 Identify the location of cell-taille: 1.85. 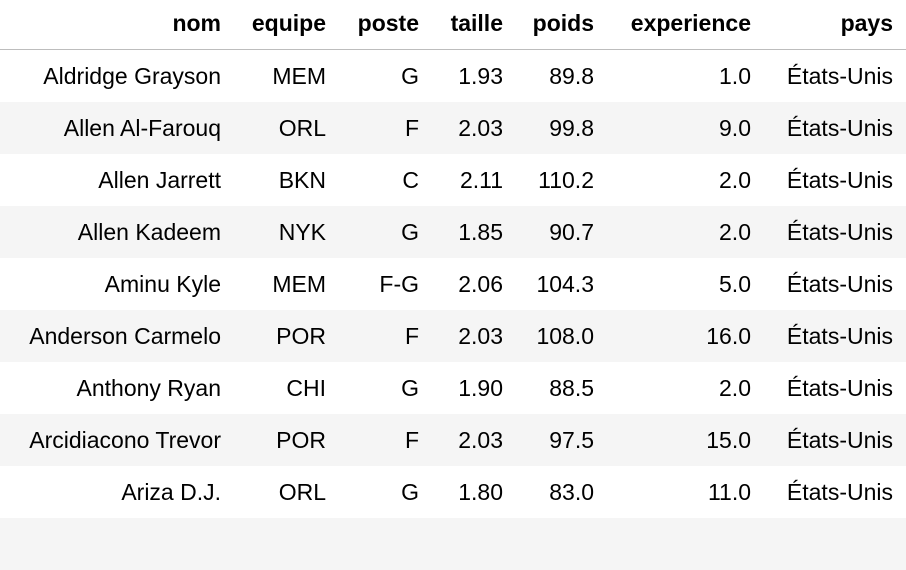
(473, 232).